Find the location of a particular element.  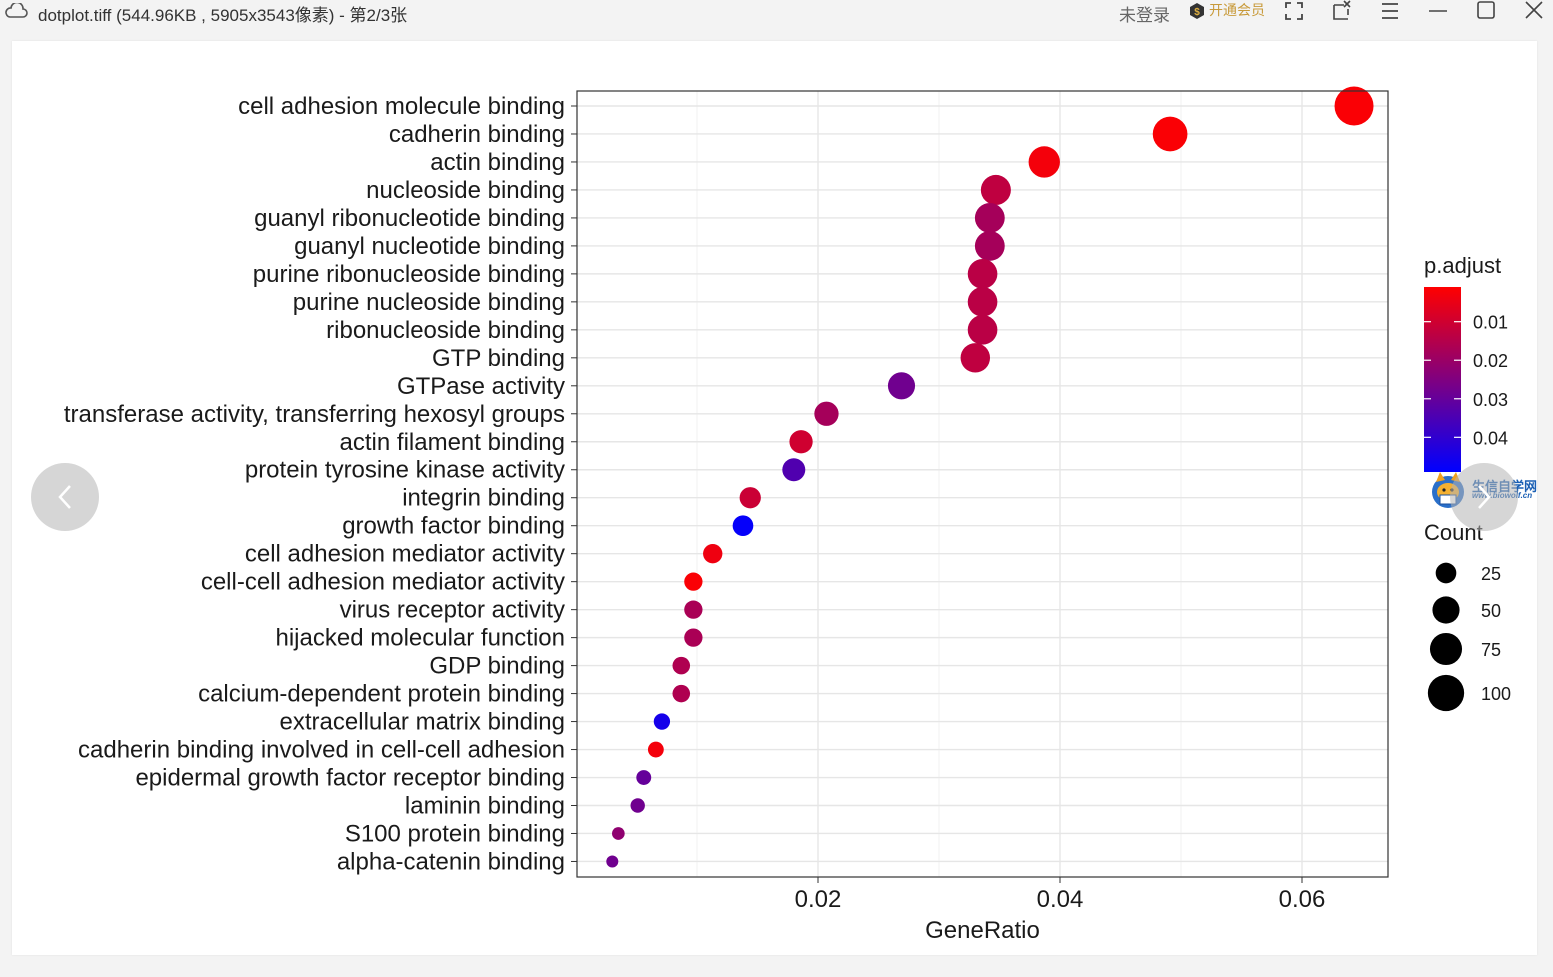

y-tick-label: growth factor binding is located at coordinates (453, 526).